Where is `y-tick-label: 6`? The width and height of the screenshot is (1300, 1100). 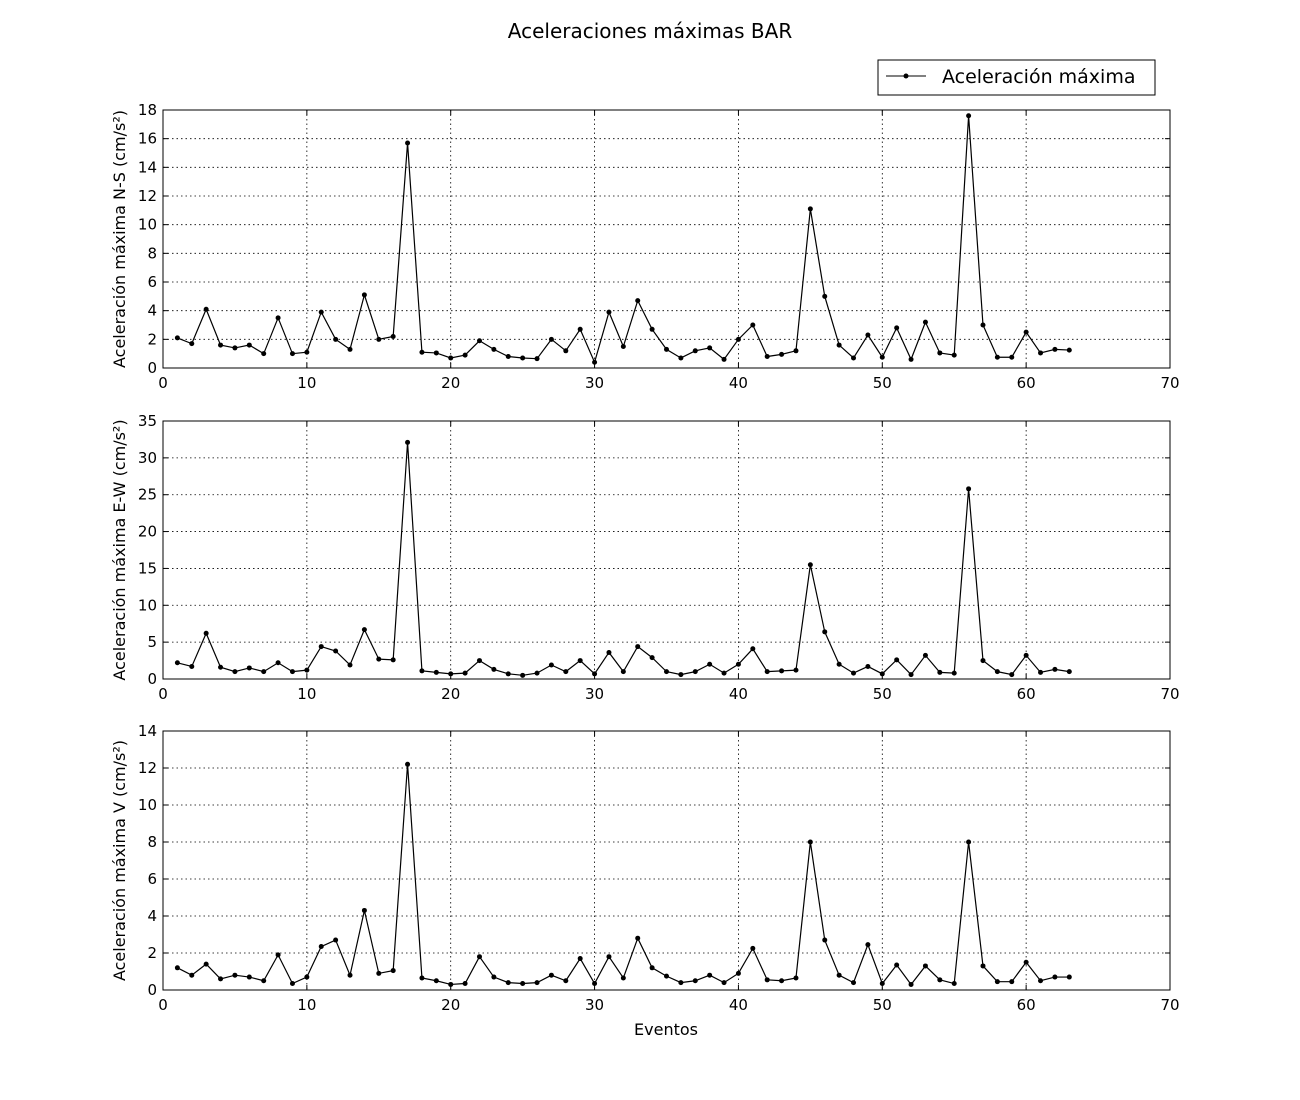
y-tick-label: 6 is located at coordinates (152, 282).